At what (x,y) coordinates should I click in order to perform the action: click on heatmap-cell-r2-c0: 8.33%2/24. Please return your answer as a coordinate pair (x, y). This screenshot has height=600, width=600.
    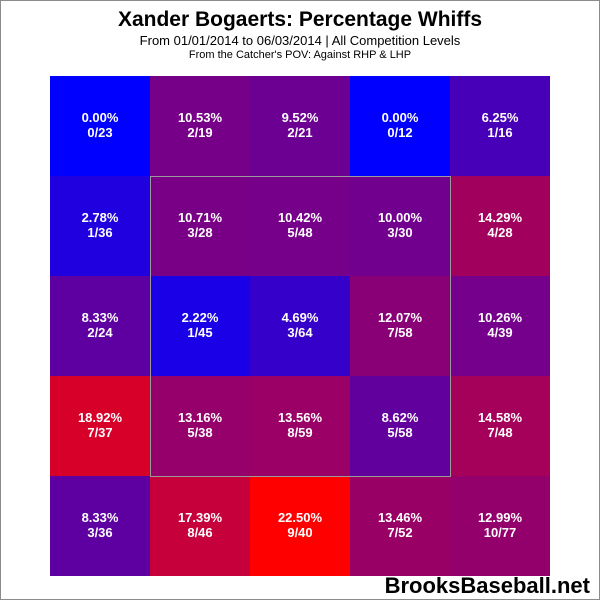
    Looking at the image, I should click on (100, 326).